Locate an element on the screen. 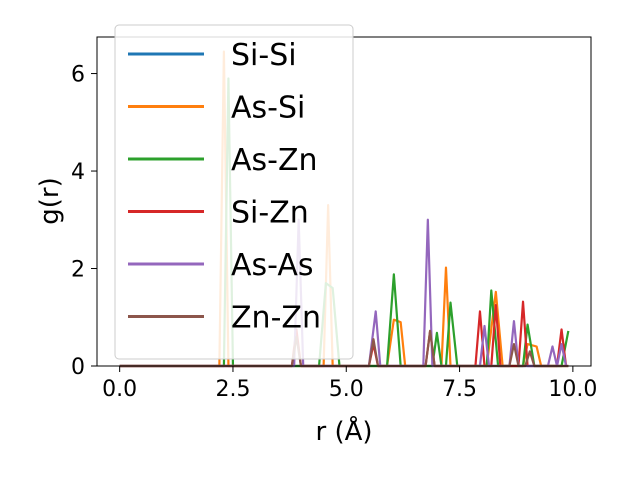 Image resolution: width=640 pixels, height=480 pixels. x-tick-label: 2.5 is located at coordinates (232, 389).